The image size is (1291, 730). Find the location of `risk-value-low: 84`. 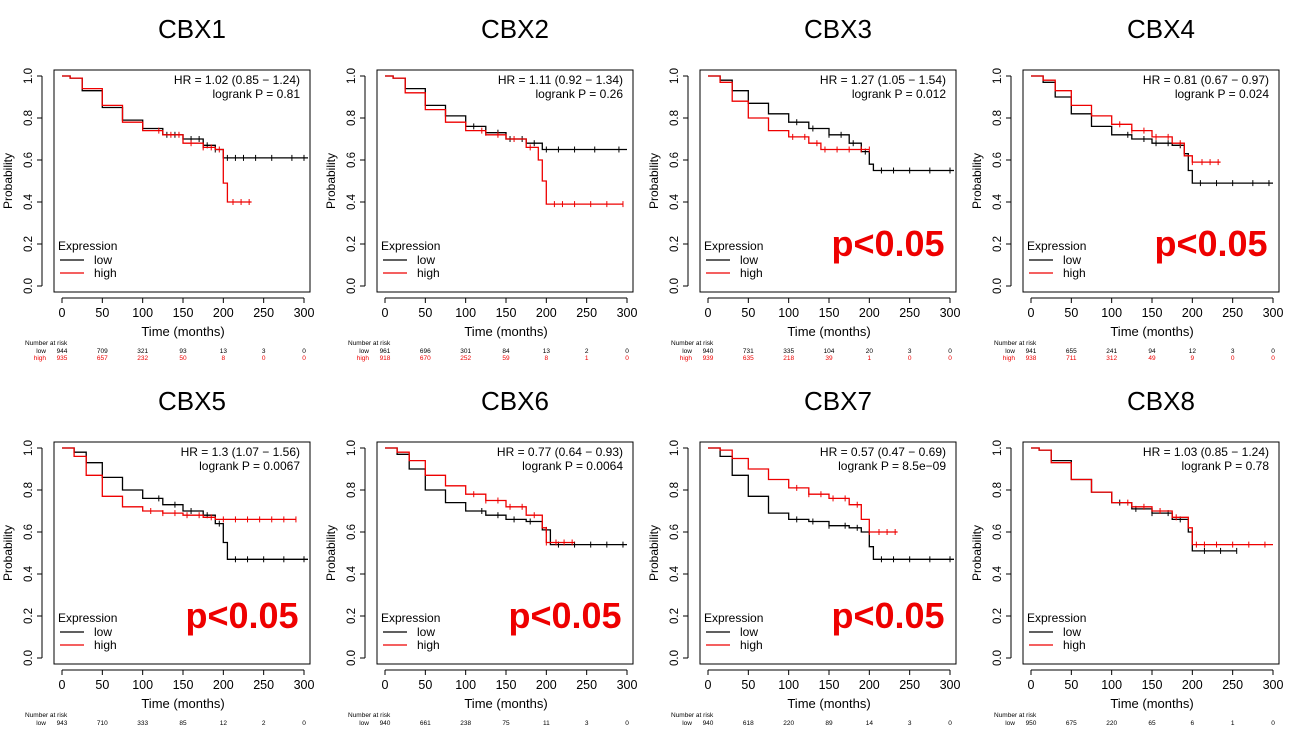

risk-value-low: 84 is located at coordinates (506, 351).